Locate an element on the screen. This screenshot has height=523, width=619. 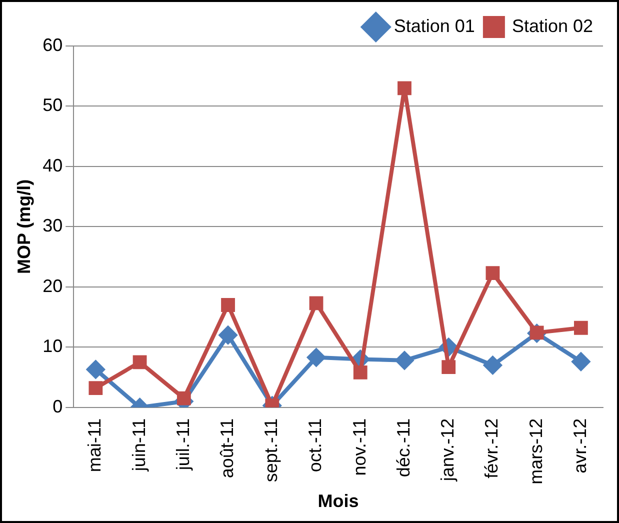
y-axis-title: MOP (mg/l) is located at coordinates (24, 226).